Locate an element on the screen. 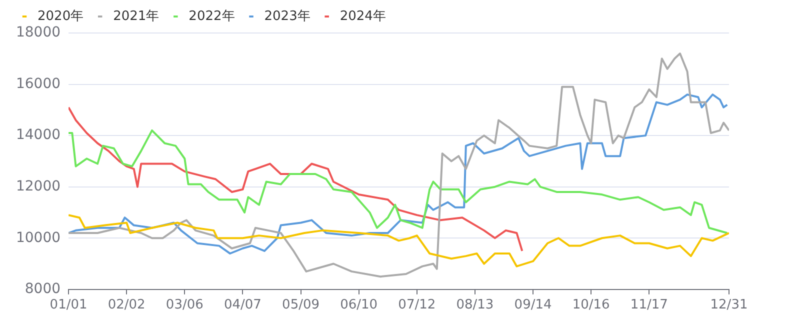 This screenshot has width=789, height=322. x-tick-label: 02/02 is located at coordinates (127, 305).